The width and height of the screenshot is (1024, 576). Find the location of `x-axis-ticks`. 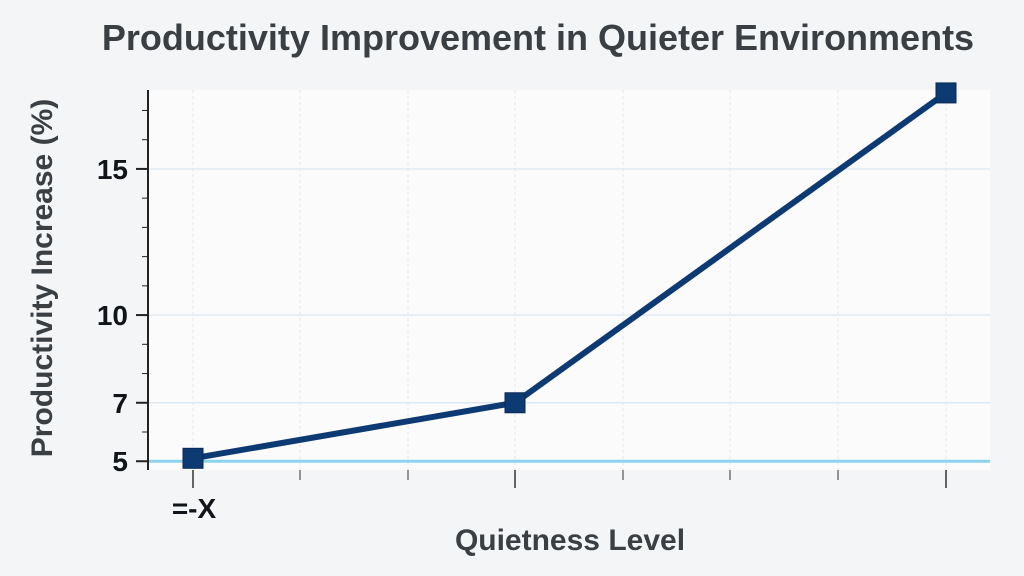

x-axis-ticks is located at coordinates (569, 479).